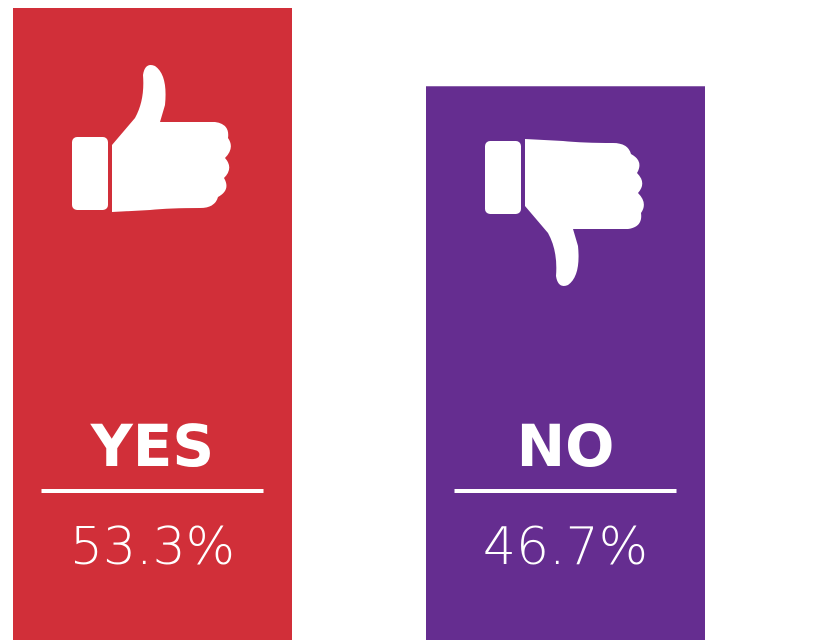  What do you see at coordinates (565, 547) in the screenshot?
I see `value-label: 46.7%` at bounding box center [565, 547].